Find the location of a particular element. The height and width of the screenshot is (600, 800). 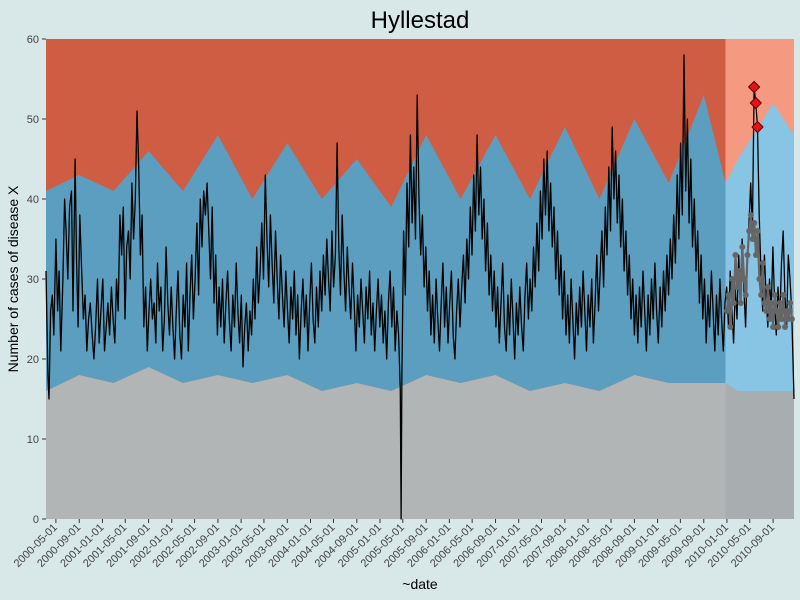

y-tick-label: 10 is located at coordinates (33, 440).